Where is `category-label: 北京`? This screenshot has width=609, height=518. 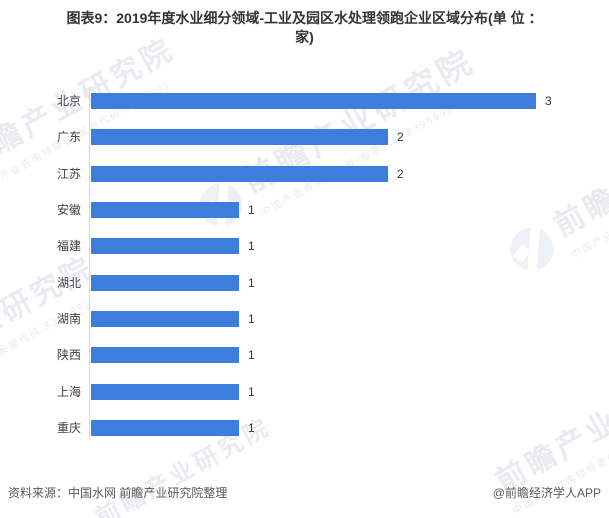 category-label: 北京 is located at coordinates (68, 101).